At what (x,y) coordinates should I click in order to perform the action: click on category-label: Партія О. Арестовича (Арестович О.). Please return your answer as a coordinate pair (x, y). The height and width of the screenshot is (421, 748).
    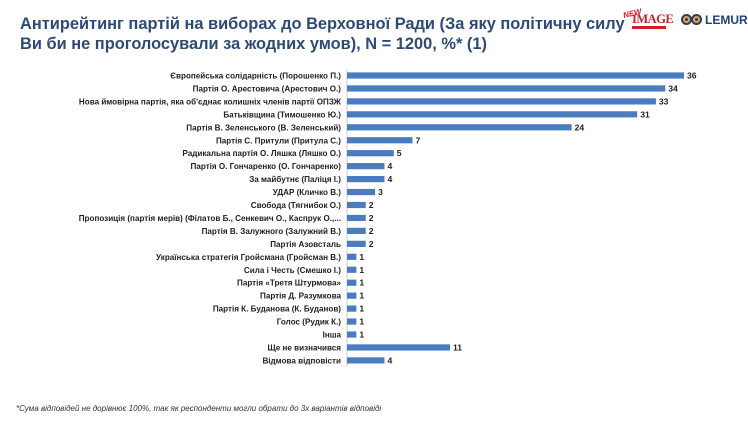
    Looking at the image, I should click on (267, 88).